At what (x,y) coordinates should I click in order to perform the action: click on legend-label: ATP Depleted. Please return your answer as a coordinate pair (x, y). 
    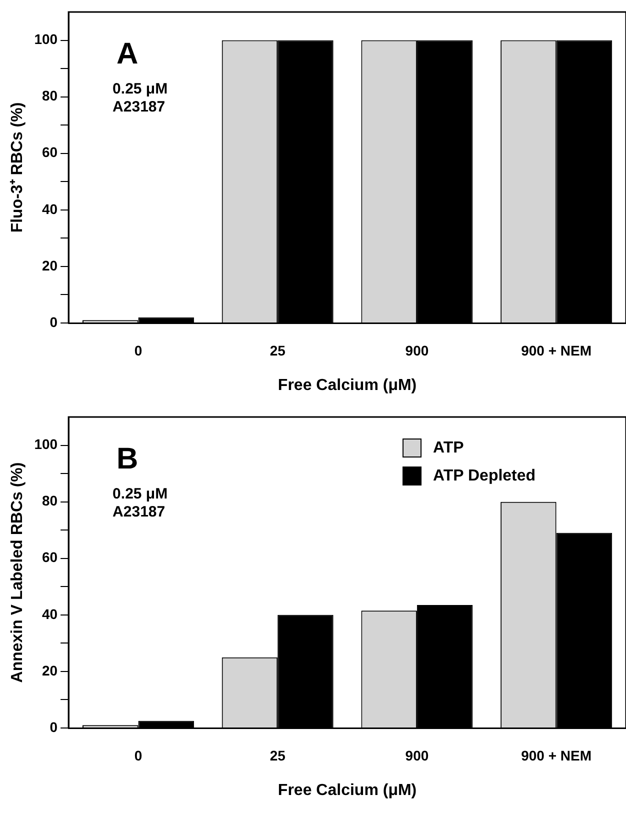
    Looking at the image, I should click on (484, 475).